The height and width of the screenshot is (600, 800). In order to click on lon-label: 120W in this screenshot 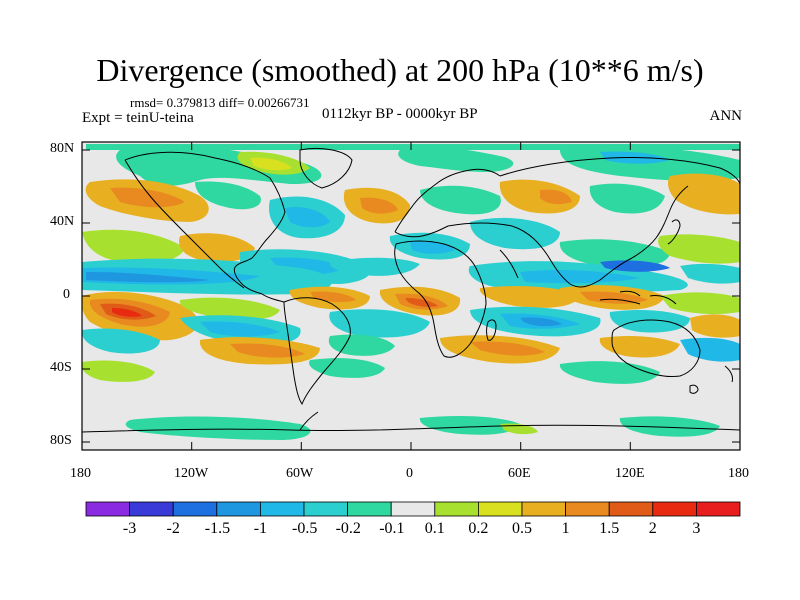, I will do `click(191, 473)`.